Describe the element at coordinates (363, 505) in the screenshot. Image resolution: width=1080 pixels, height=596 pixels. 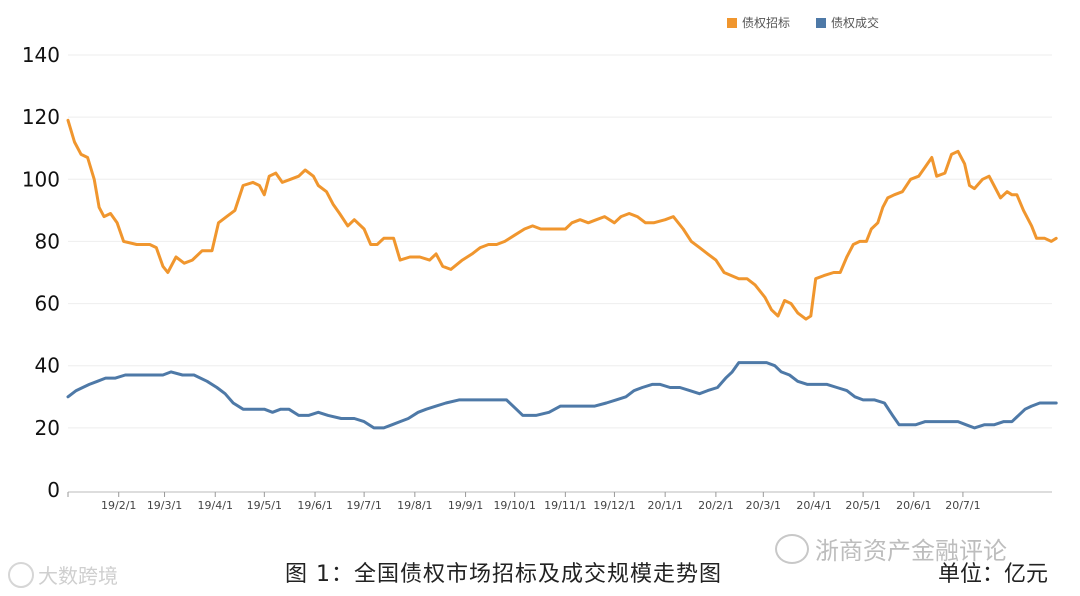
I see `x-tick-label: 19/7/1` at that location.